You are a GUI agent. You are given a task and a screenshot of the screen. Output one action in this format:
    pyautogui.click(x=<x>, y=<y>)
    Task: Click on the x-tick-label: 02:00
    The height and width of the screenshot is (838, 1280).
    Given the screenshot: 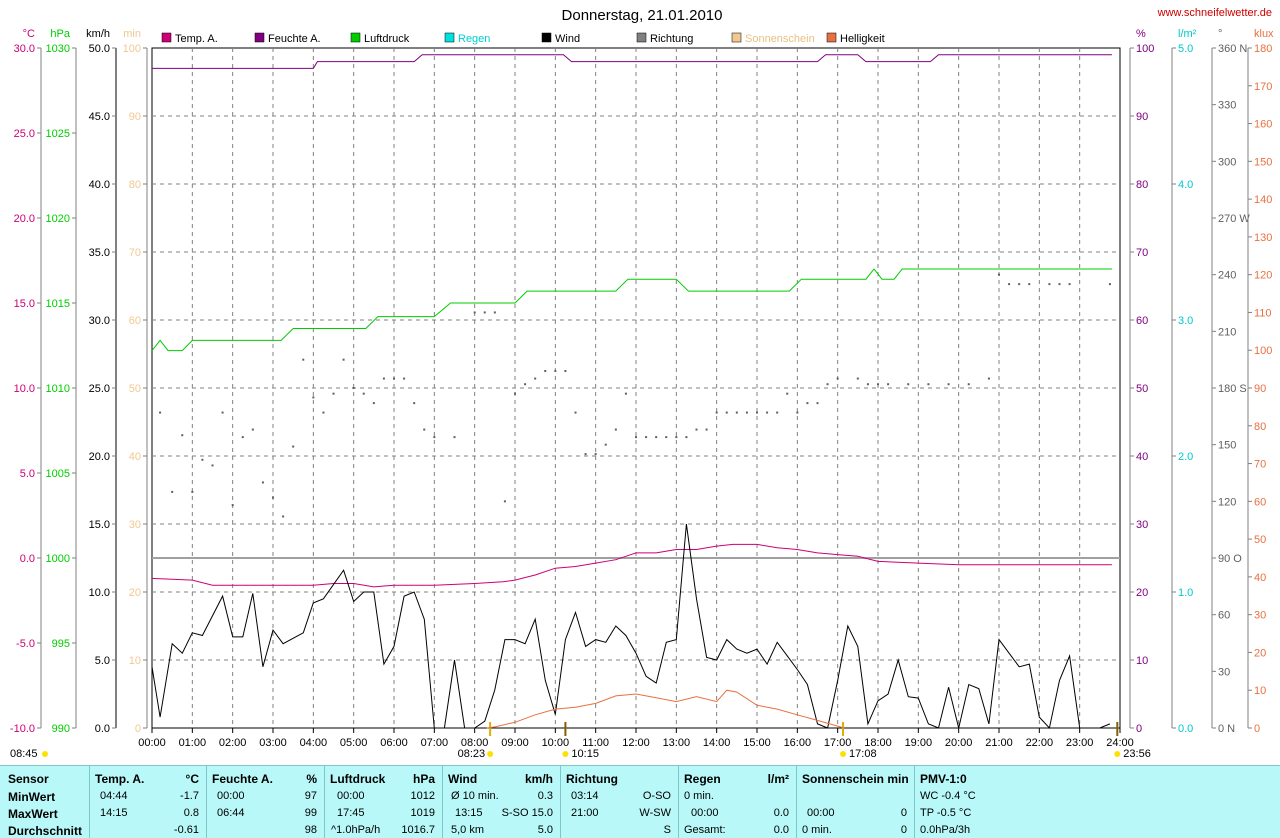 What is the action you would take?
    pyautogui.click(x=233, y=743)
    